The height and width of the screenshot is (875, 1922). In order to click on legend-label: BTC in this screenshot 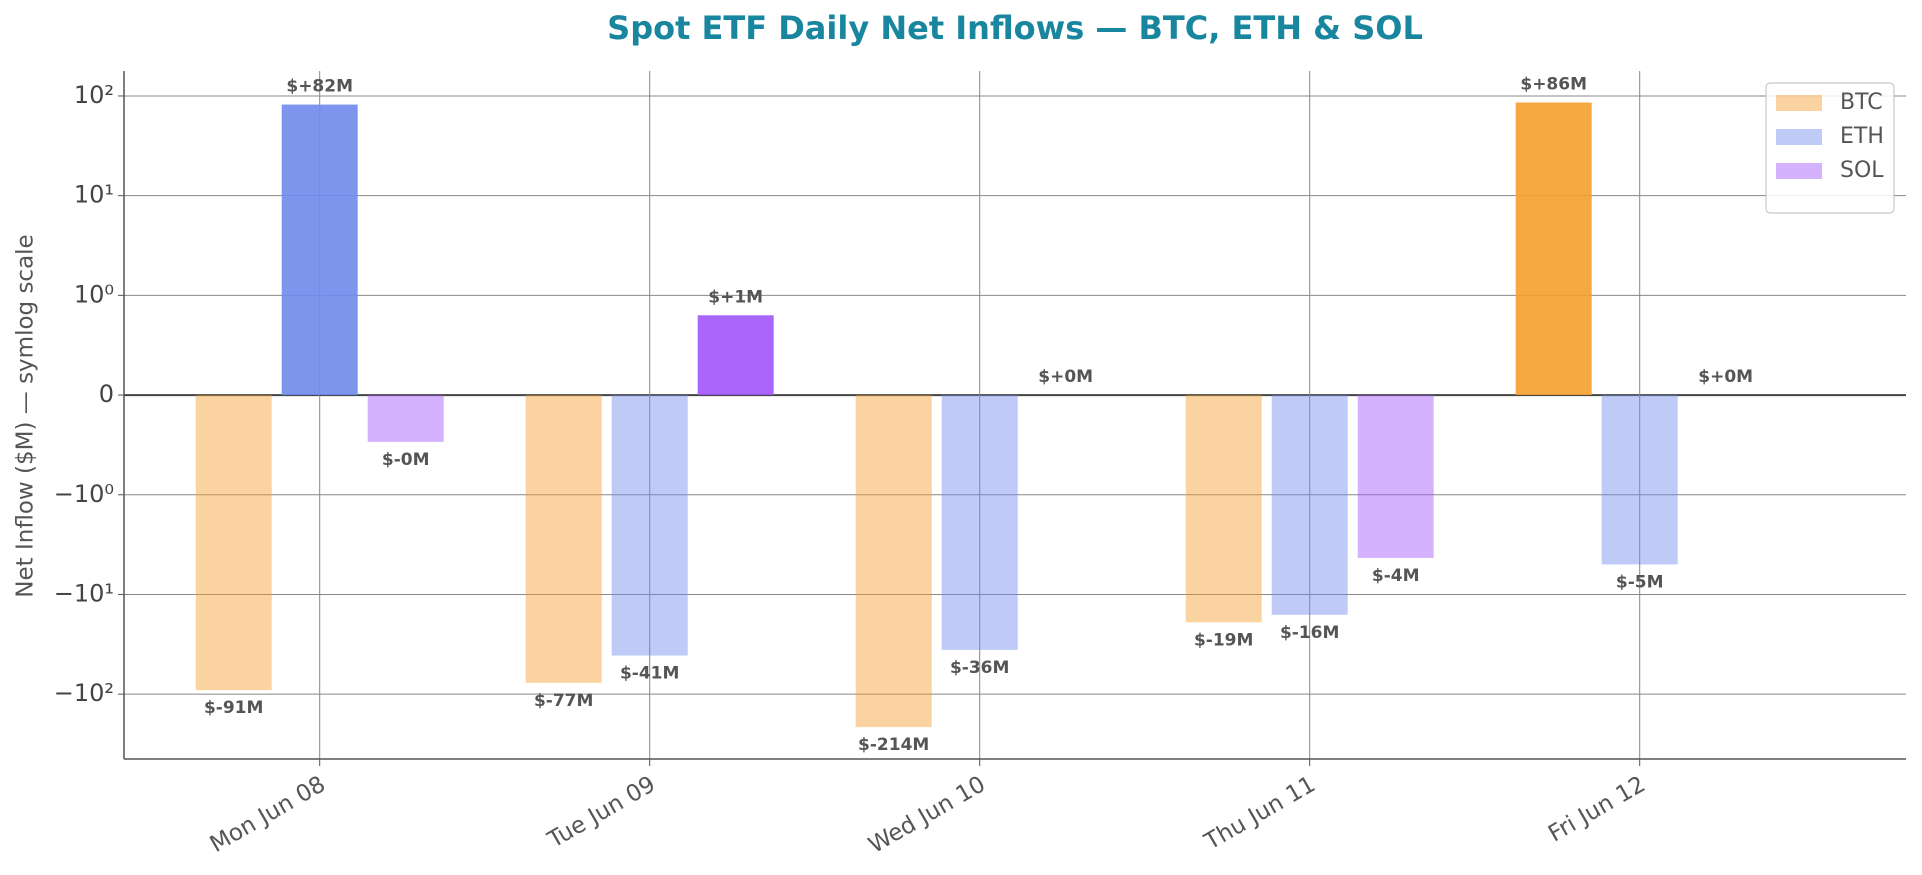, I will do `click(1861, 102)`.